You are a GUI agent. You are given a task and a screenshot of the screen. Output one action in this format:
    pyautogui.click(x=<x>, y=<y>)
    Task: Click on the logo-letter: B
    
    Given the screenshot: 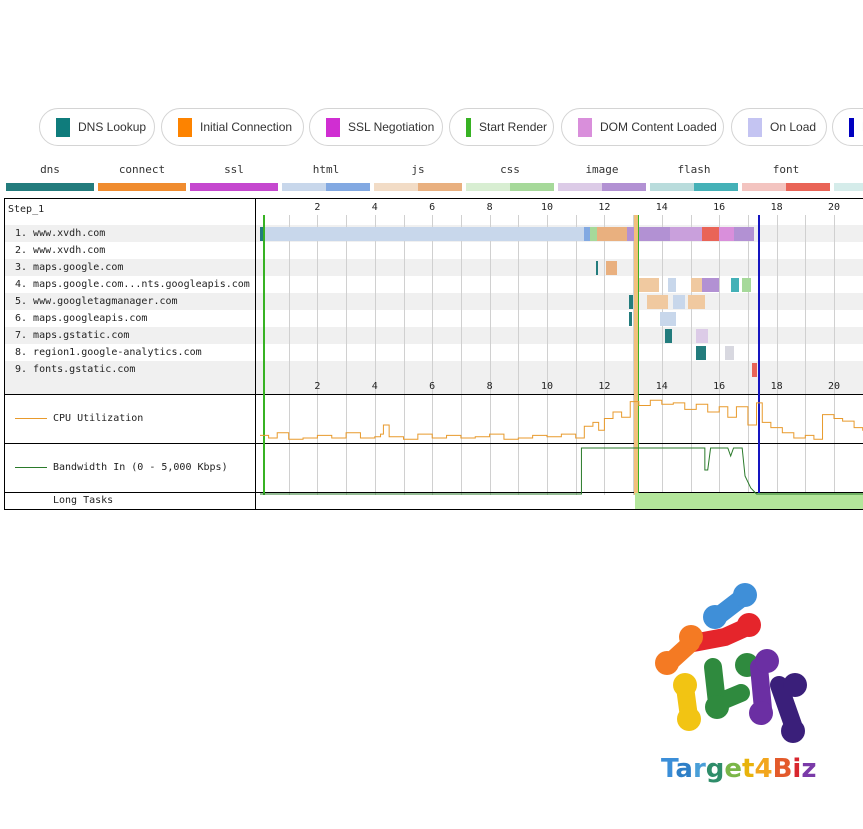 What is the action you would take?
    pyautogui.click(x=782, y=769)
    